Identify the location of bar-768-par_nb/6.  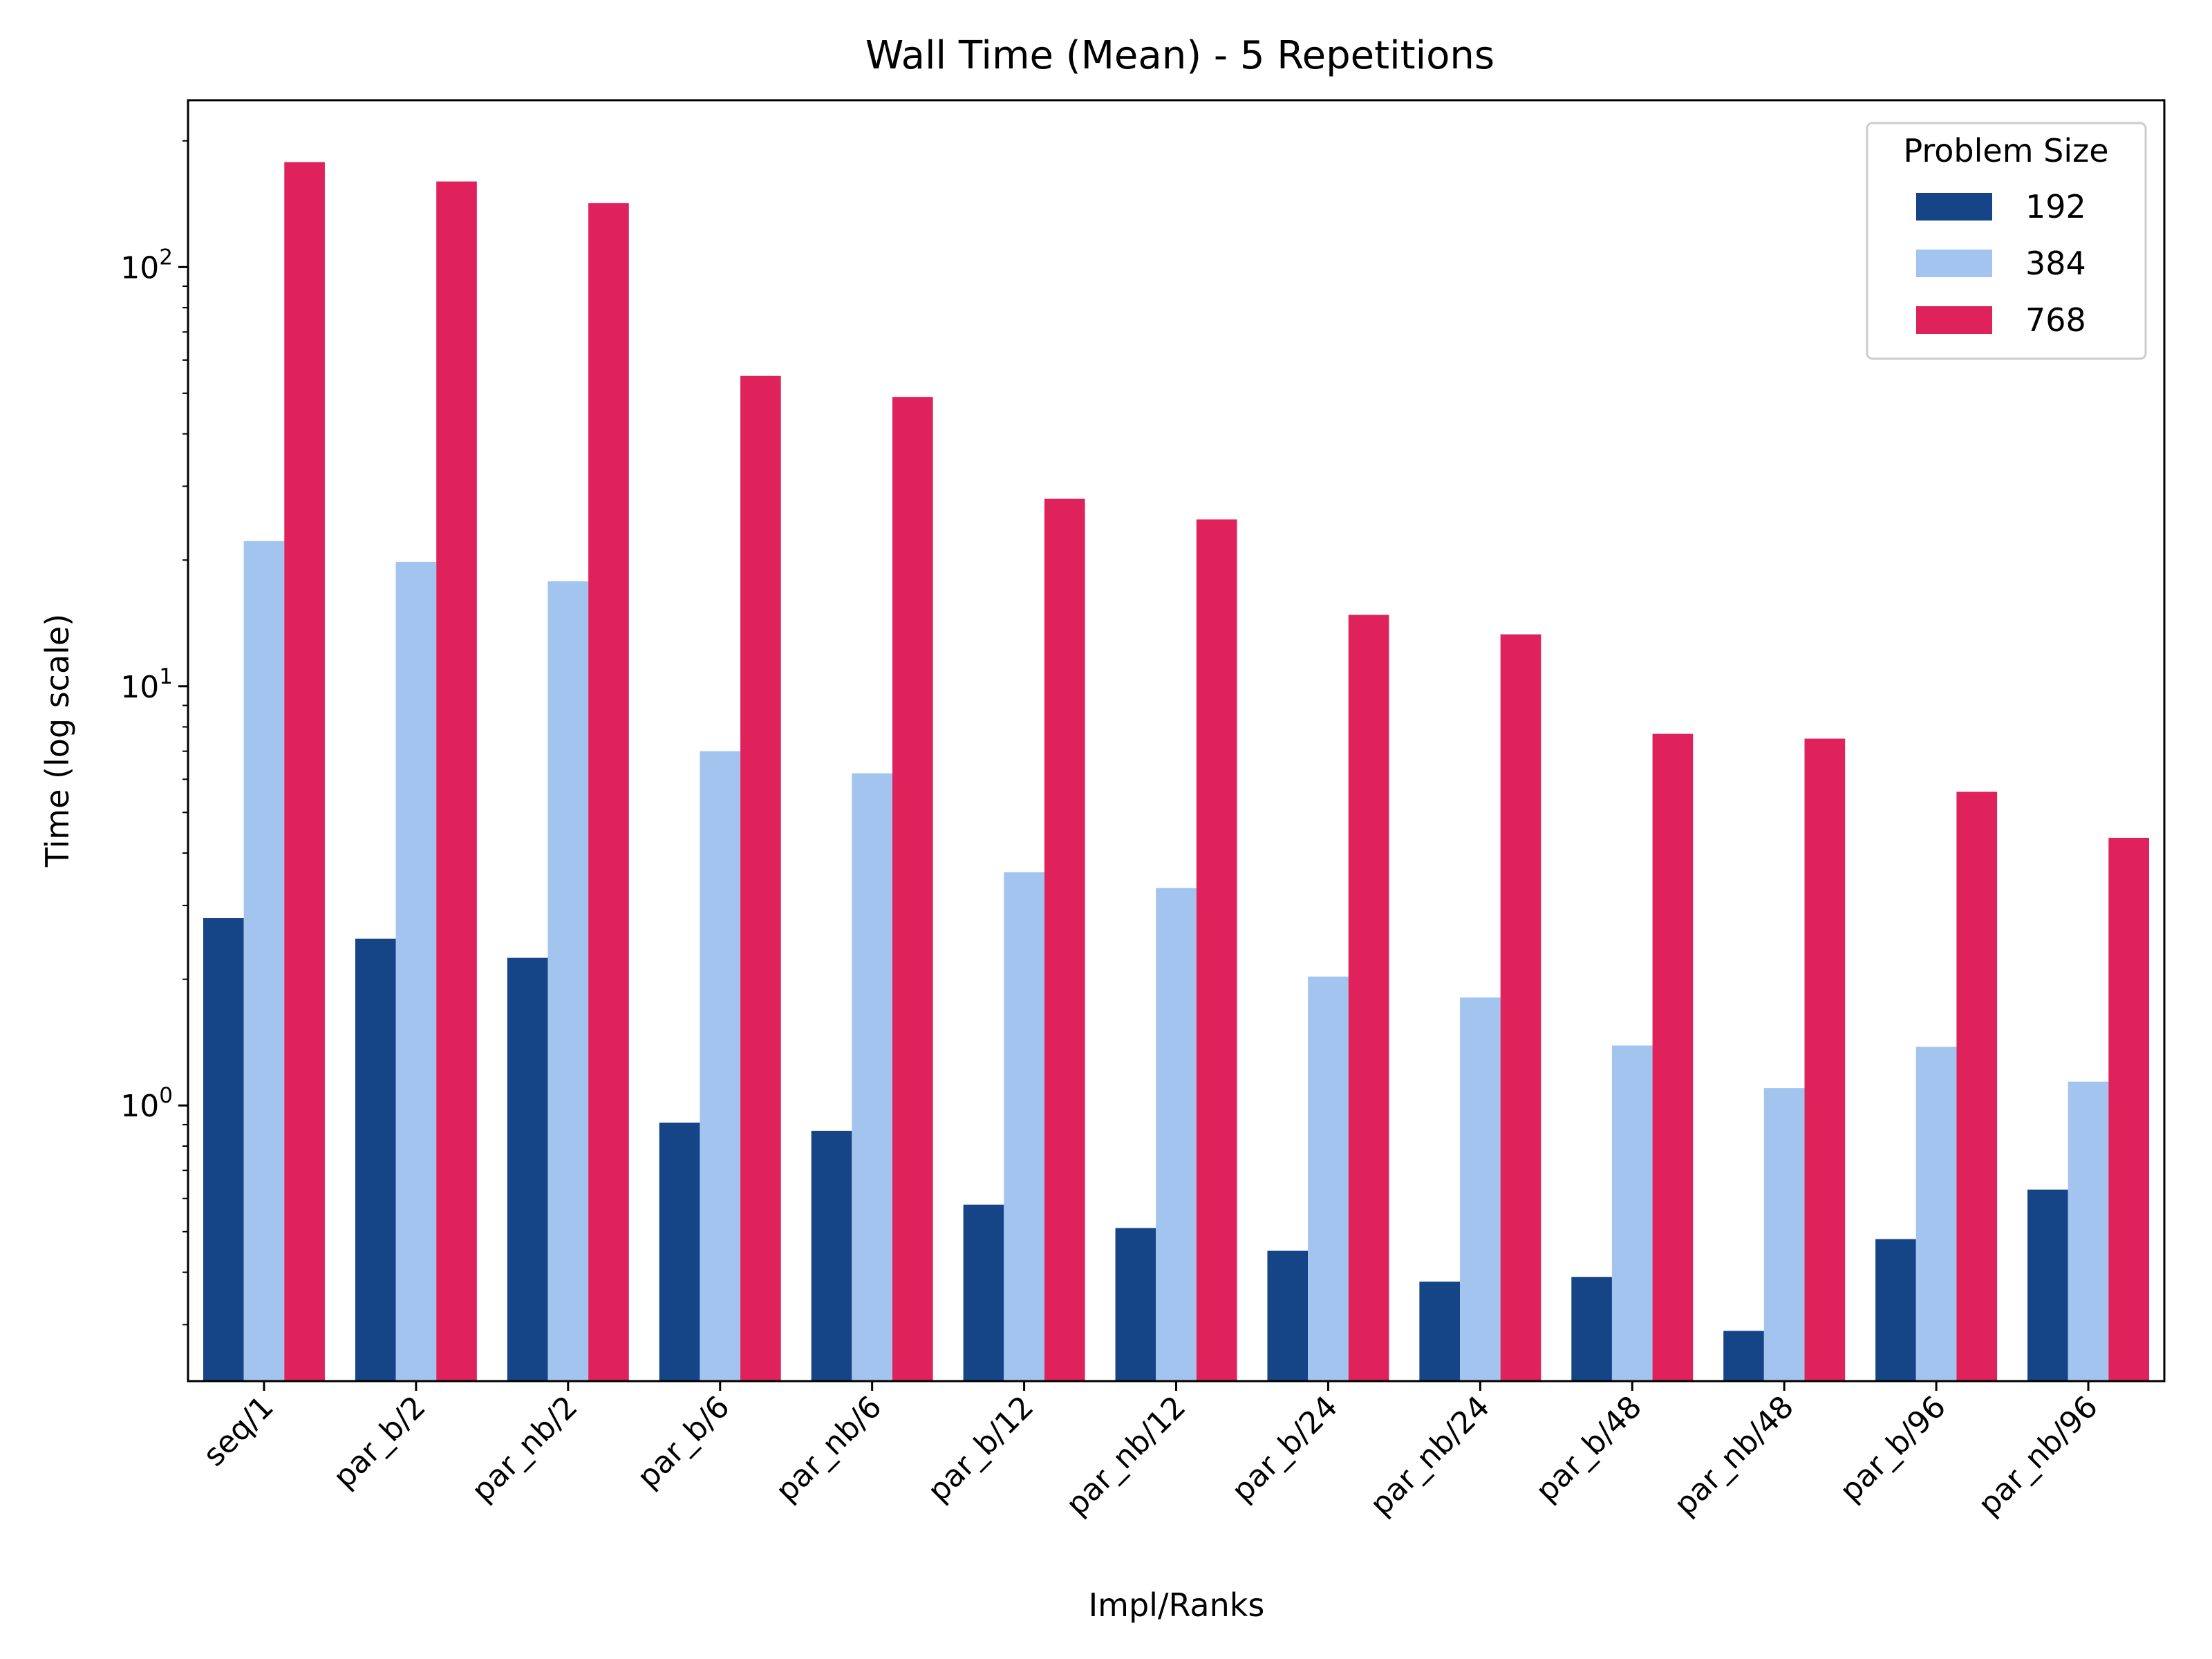
(913, 889).